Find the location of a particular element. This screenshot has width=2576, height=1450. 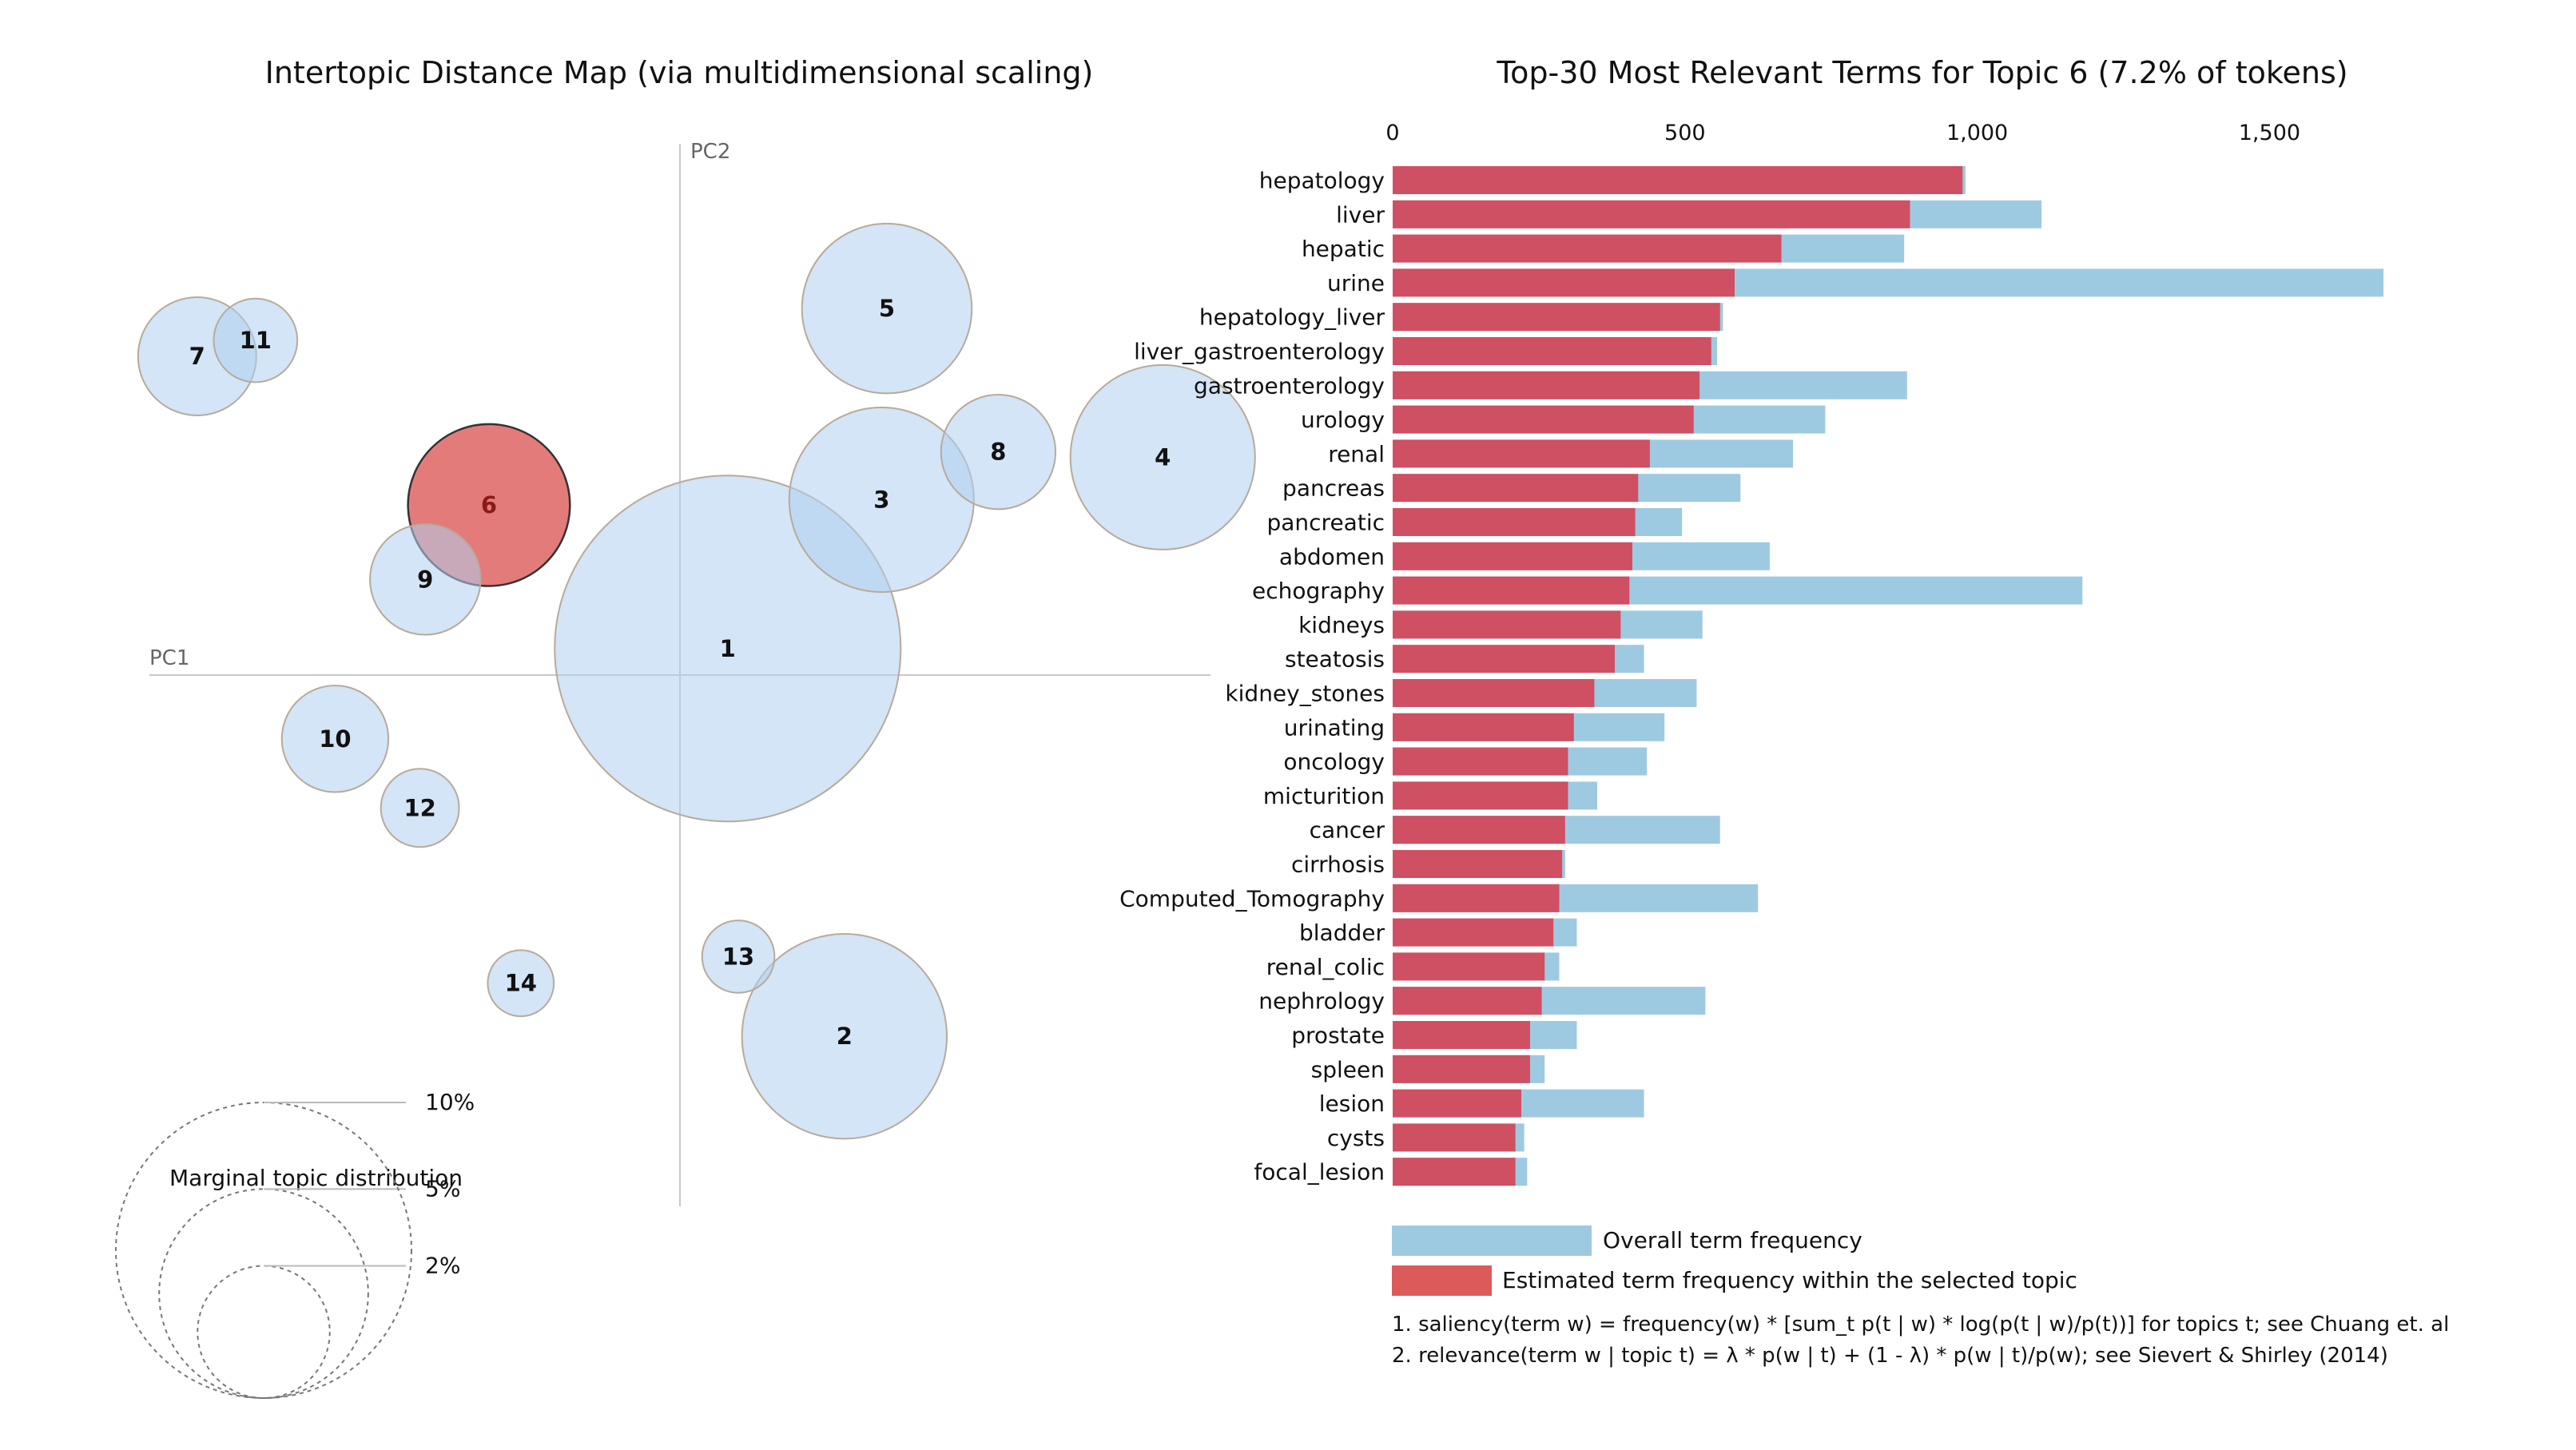

topic-label-13: 13 is located at coordinates (738, 956).